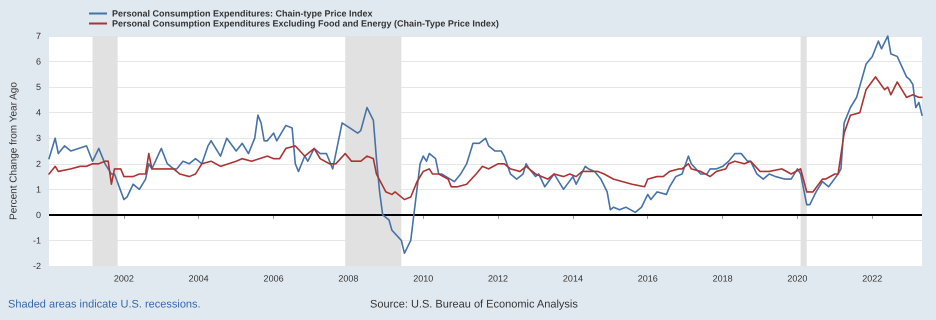  I want to click on x-tick-label: 2018, so click(722, 279).